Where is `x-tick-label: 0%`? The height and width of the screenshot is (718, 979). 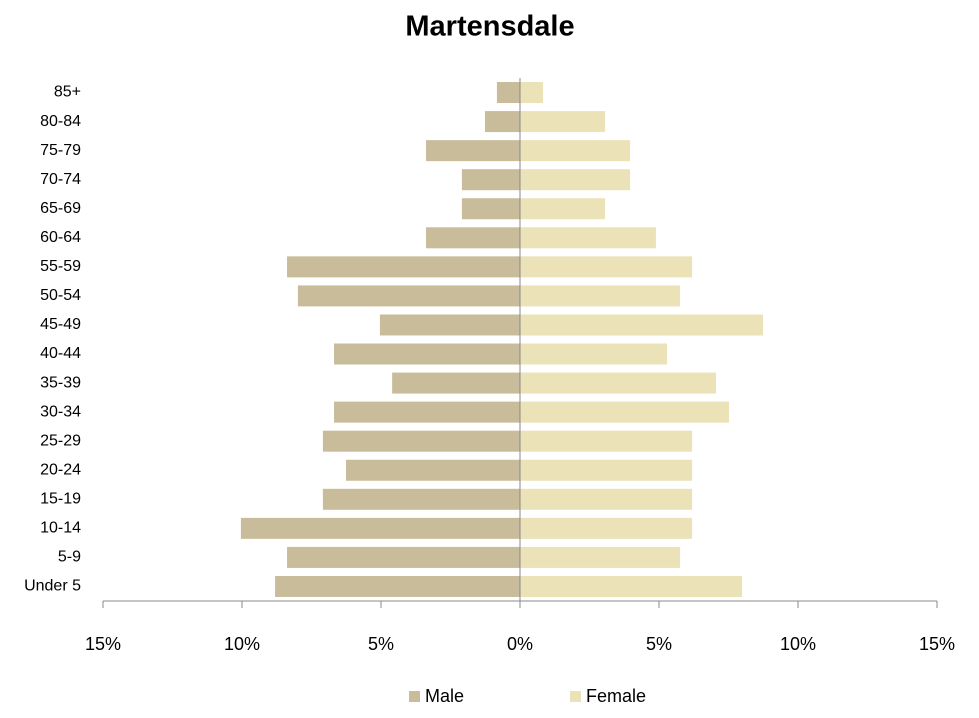 x-tick-label: 0% is located at coordinates (520, 644).